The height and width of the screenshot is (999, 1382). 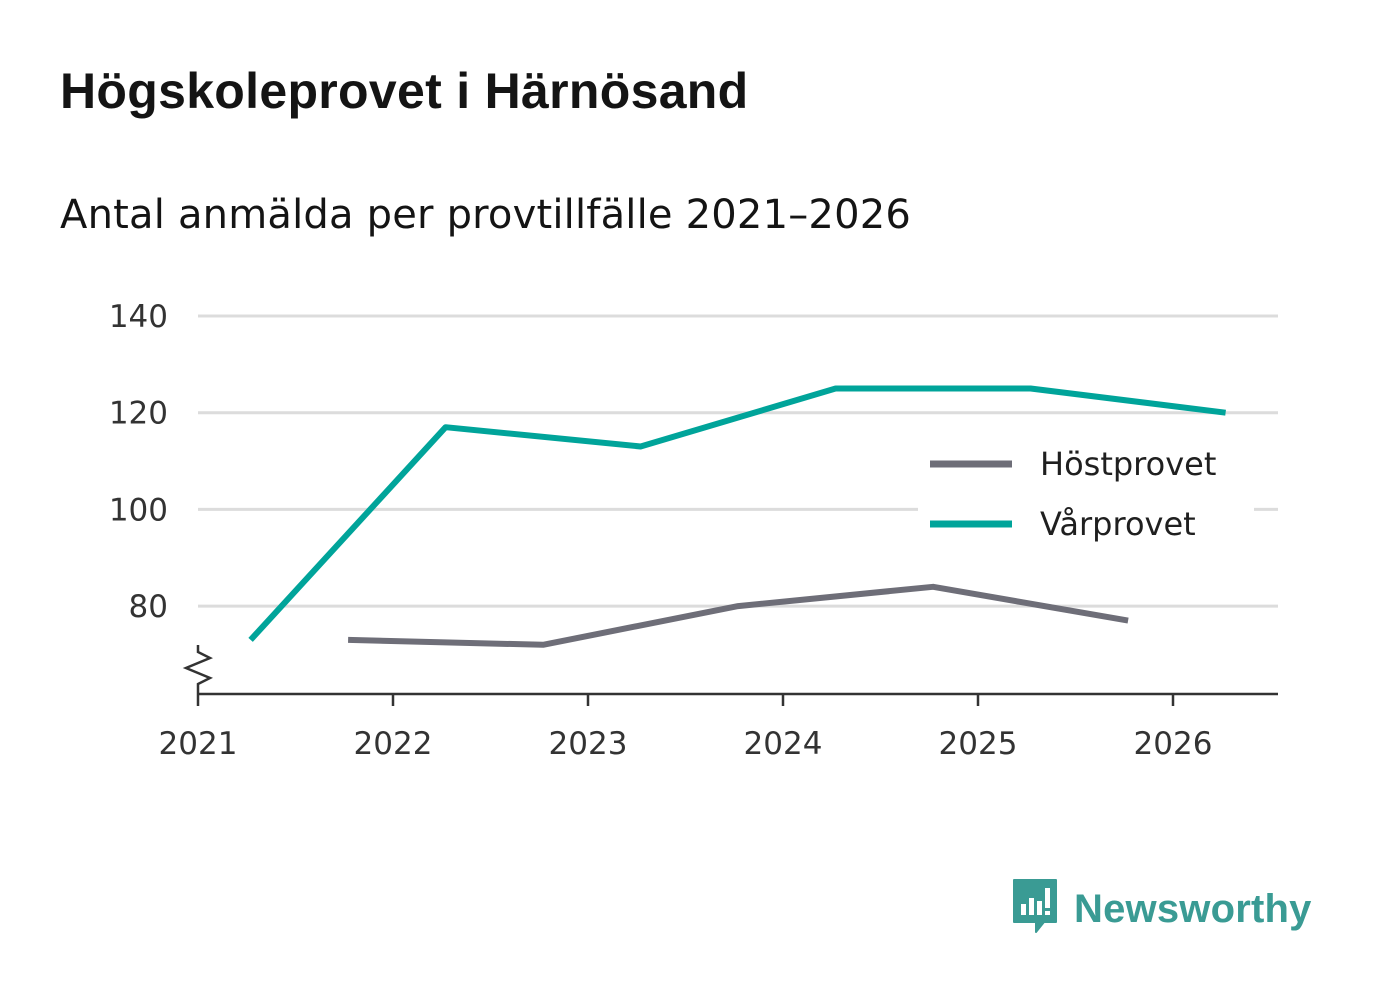 I want to click on newsworthy-logo-text: Newsworthy, so click(x=1193, y=908).